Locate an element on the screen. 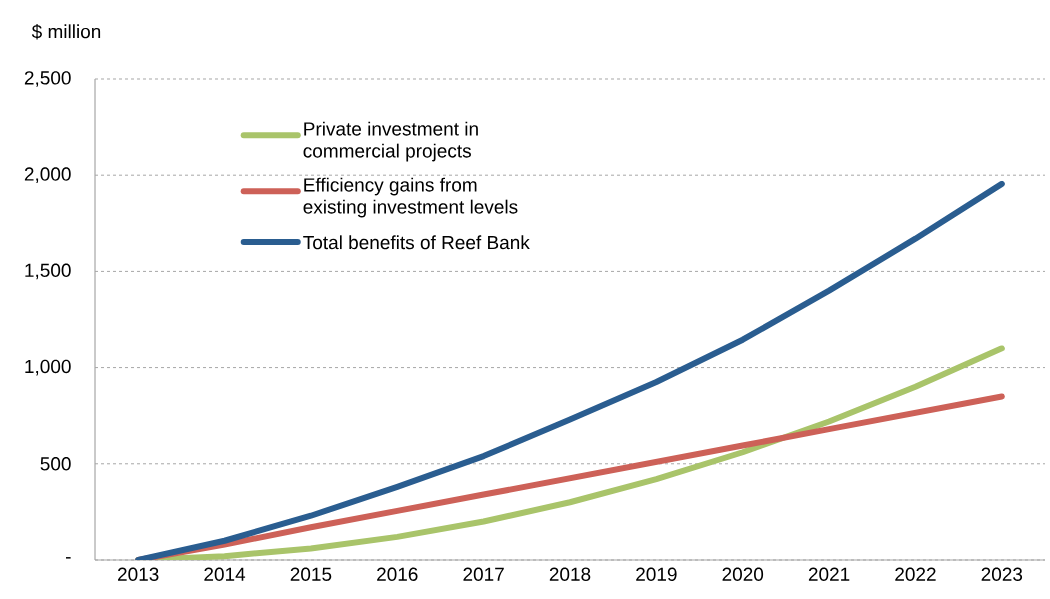 This screenshot has width=1050, height=599. x-tick-label: 2013 is located at coordinates (138, 574).